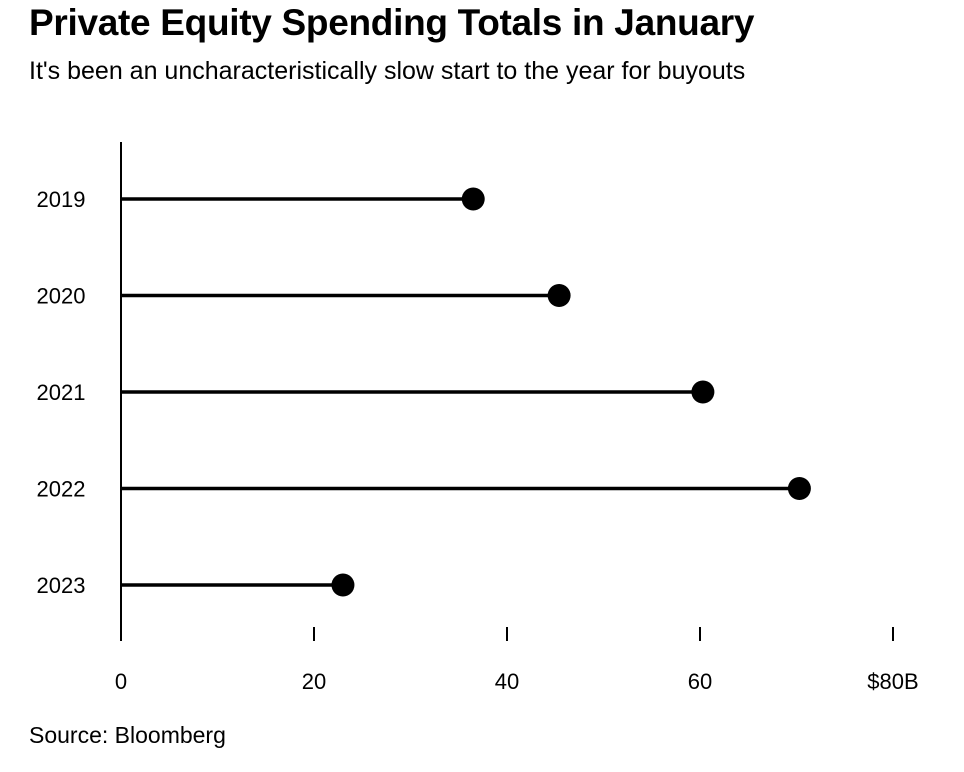 Image resolution: width=964 pixels, height=772 pixels. I want to click on x-tick-label: 0, so click(121, 681).